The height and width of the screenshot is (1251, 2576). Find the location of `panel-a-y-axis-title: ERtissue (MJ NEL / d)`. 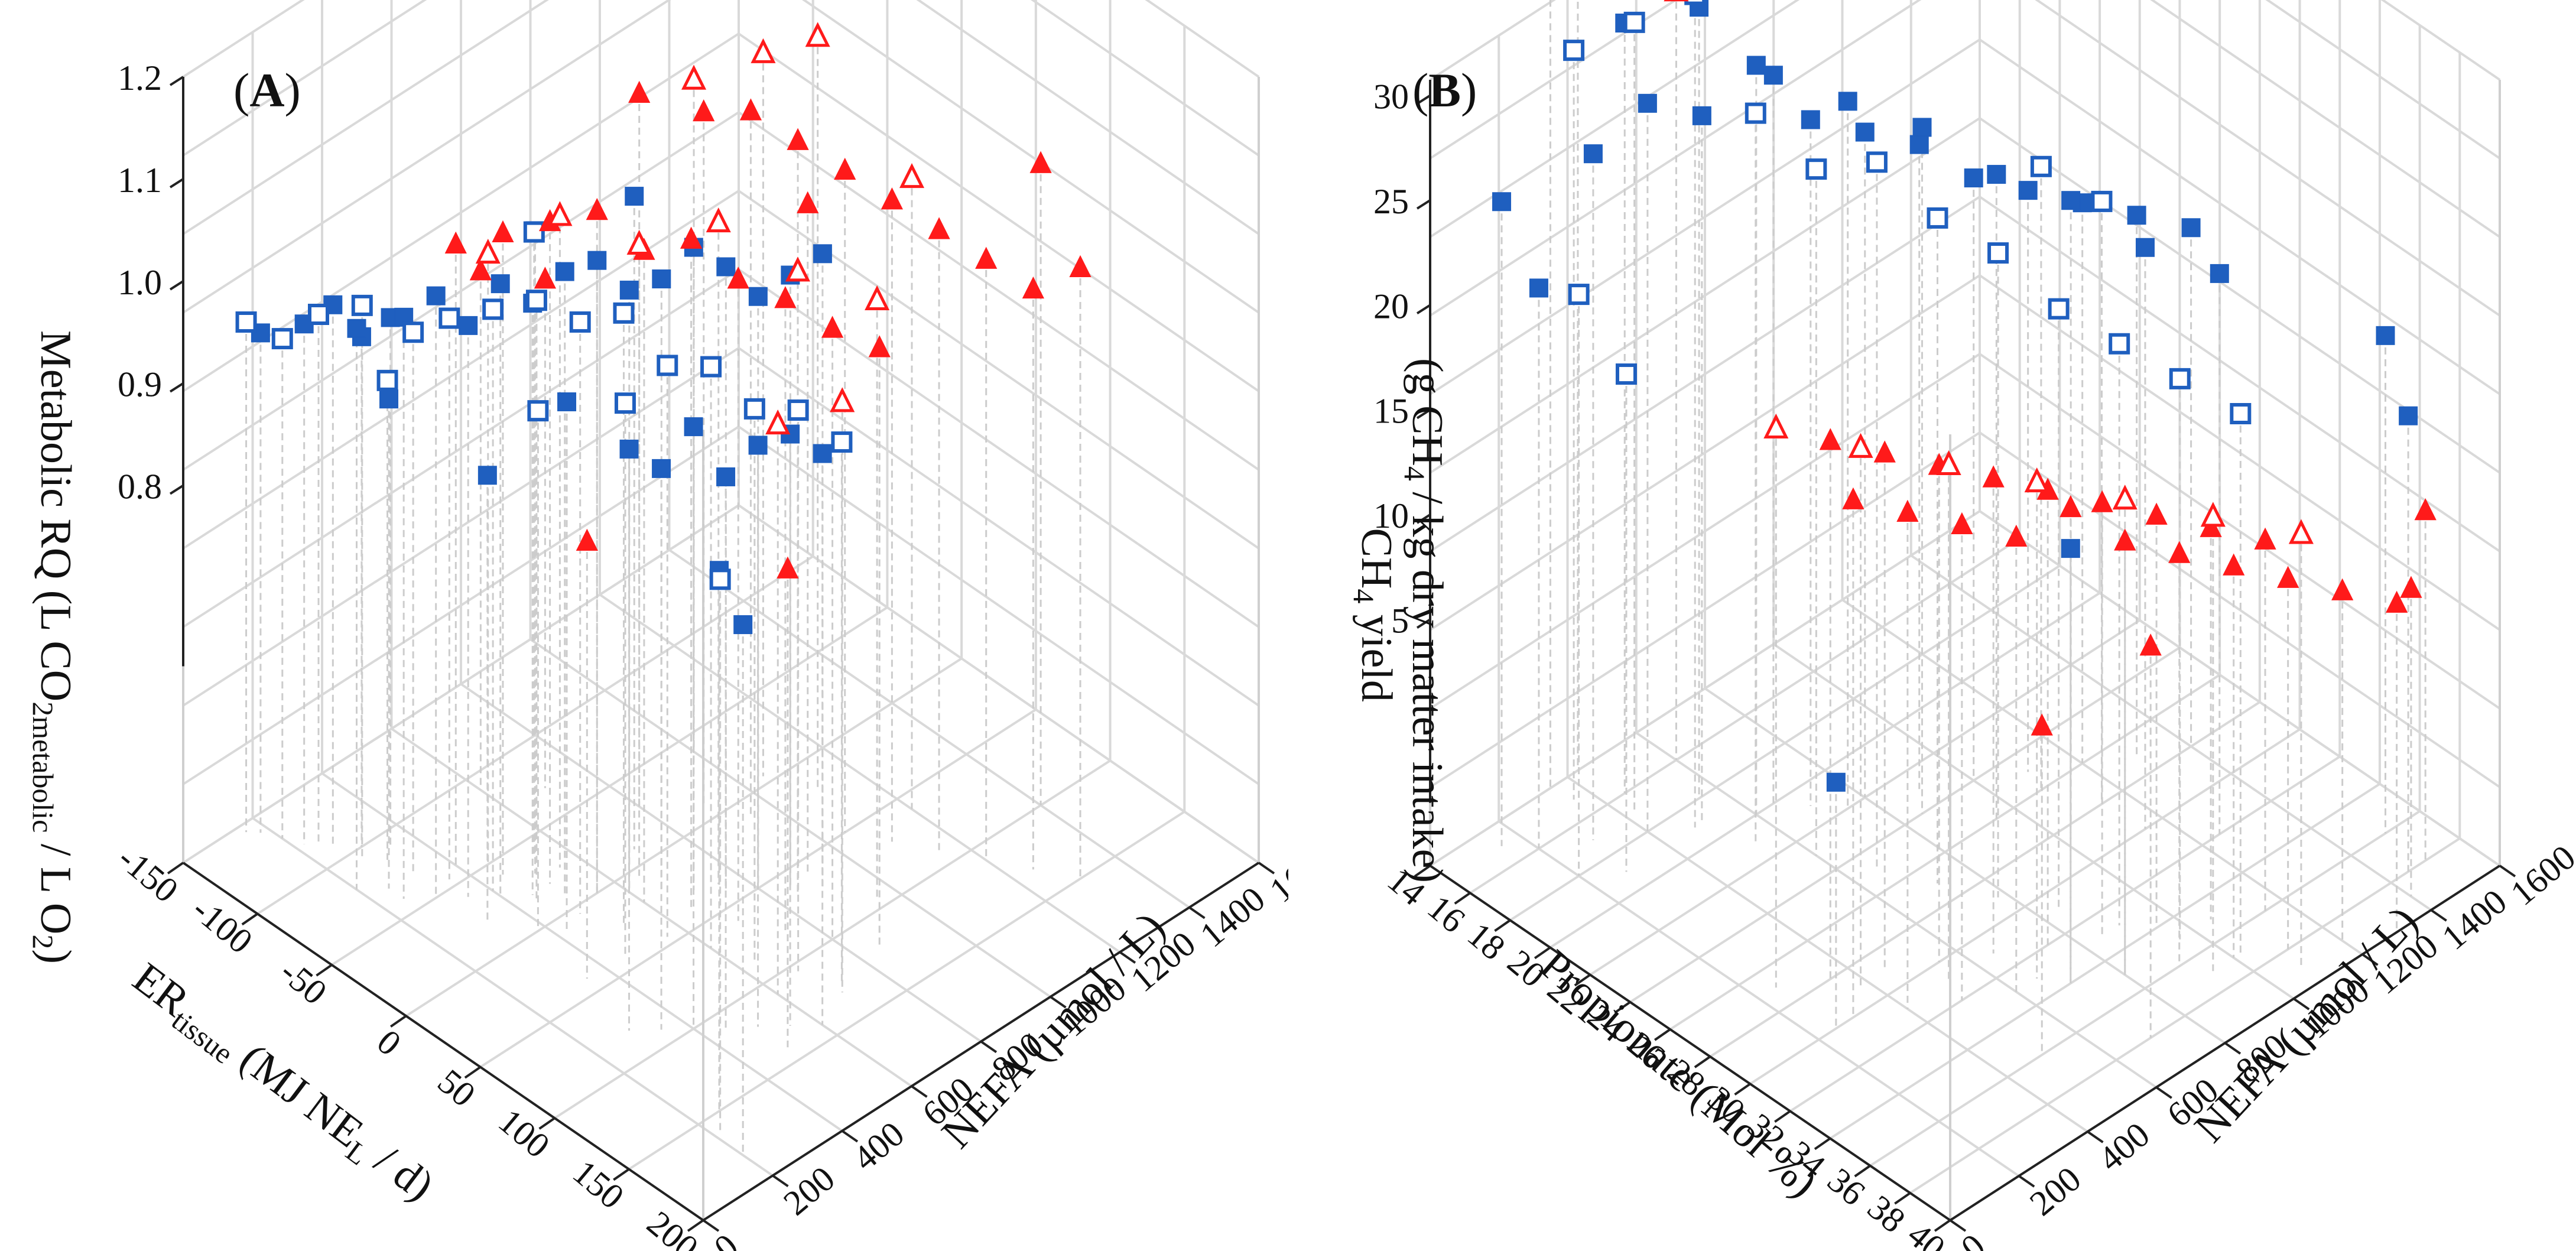

panel-a-y-axis-title: ERtissue (MJ NEL / d) is located at coordinates (282, 1084).